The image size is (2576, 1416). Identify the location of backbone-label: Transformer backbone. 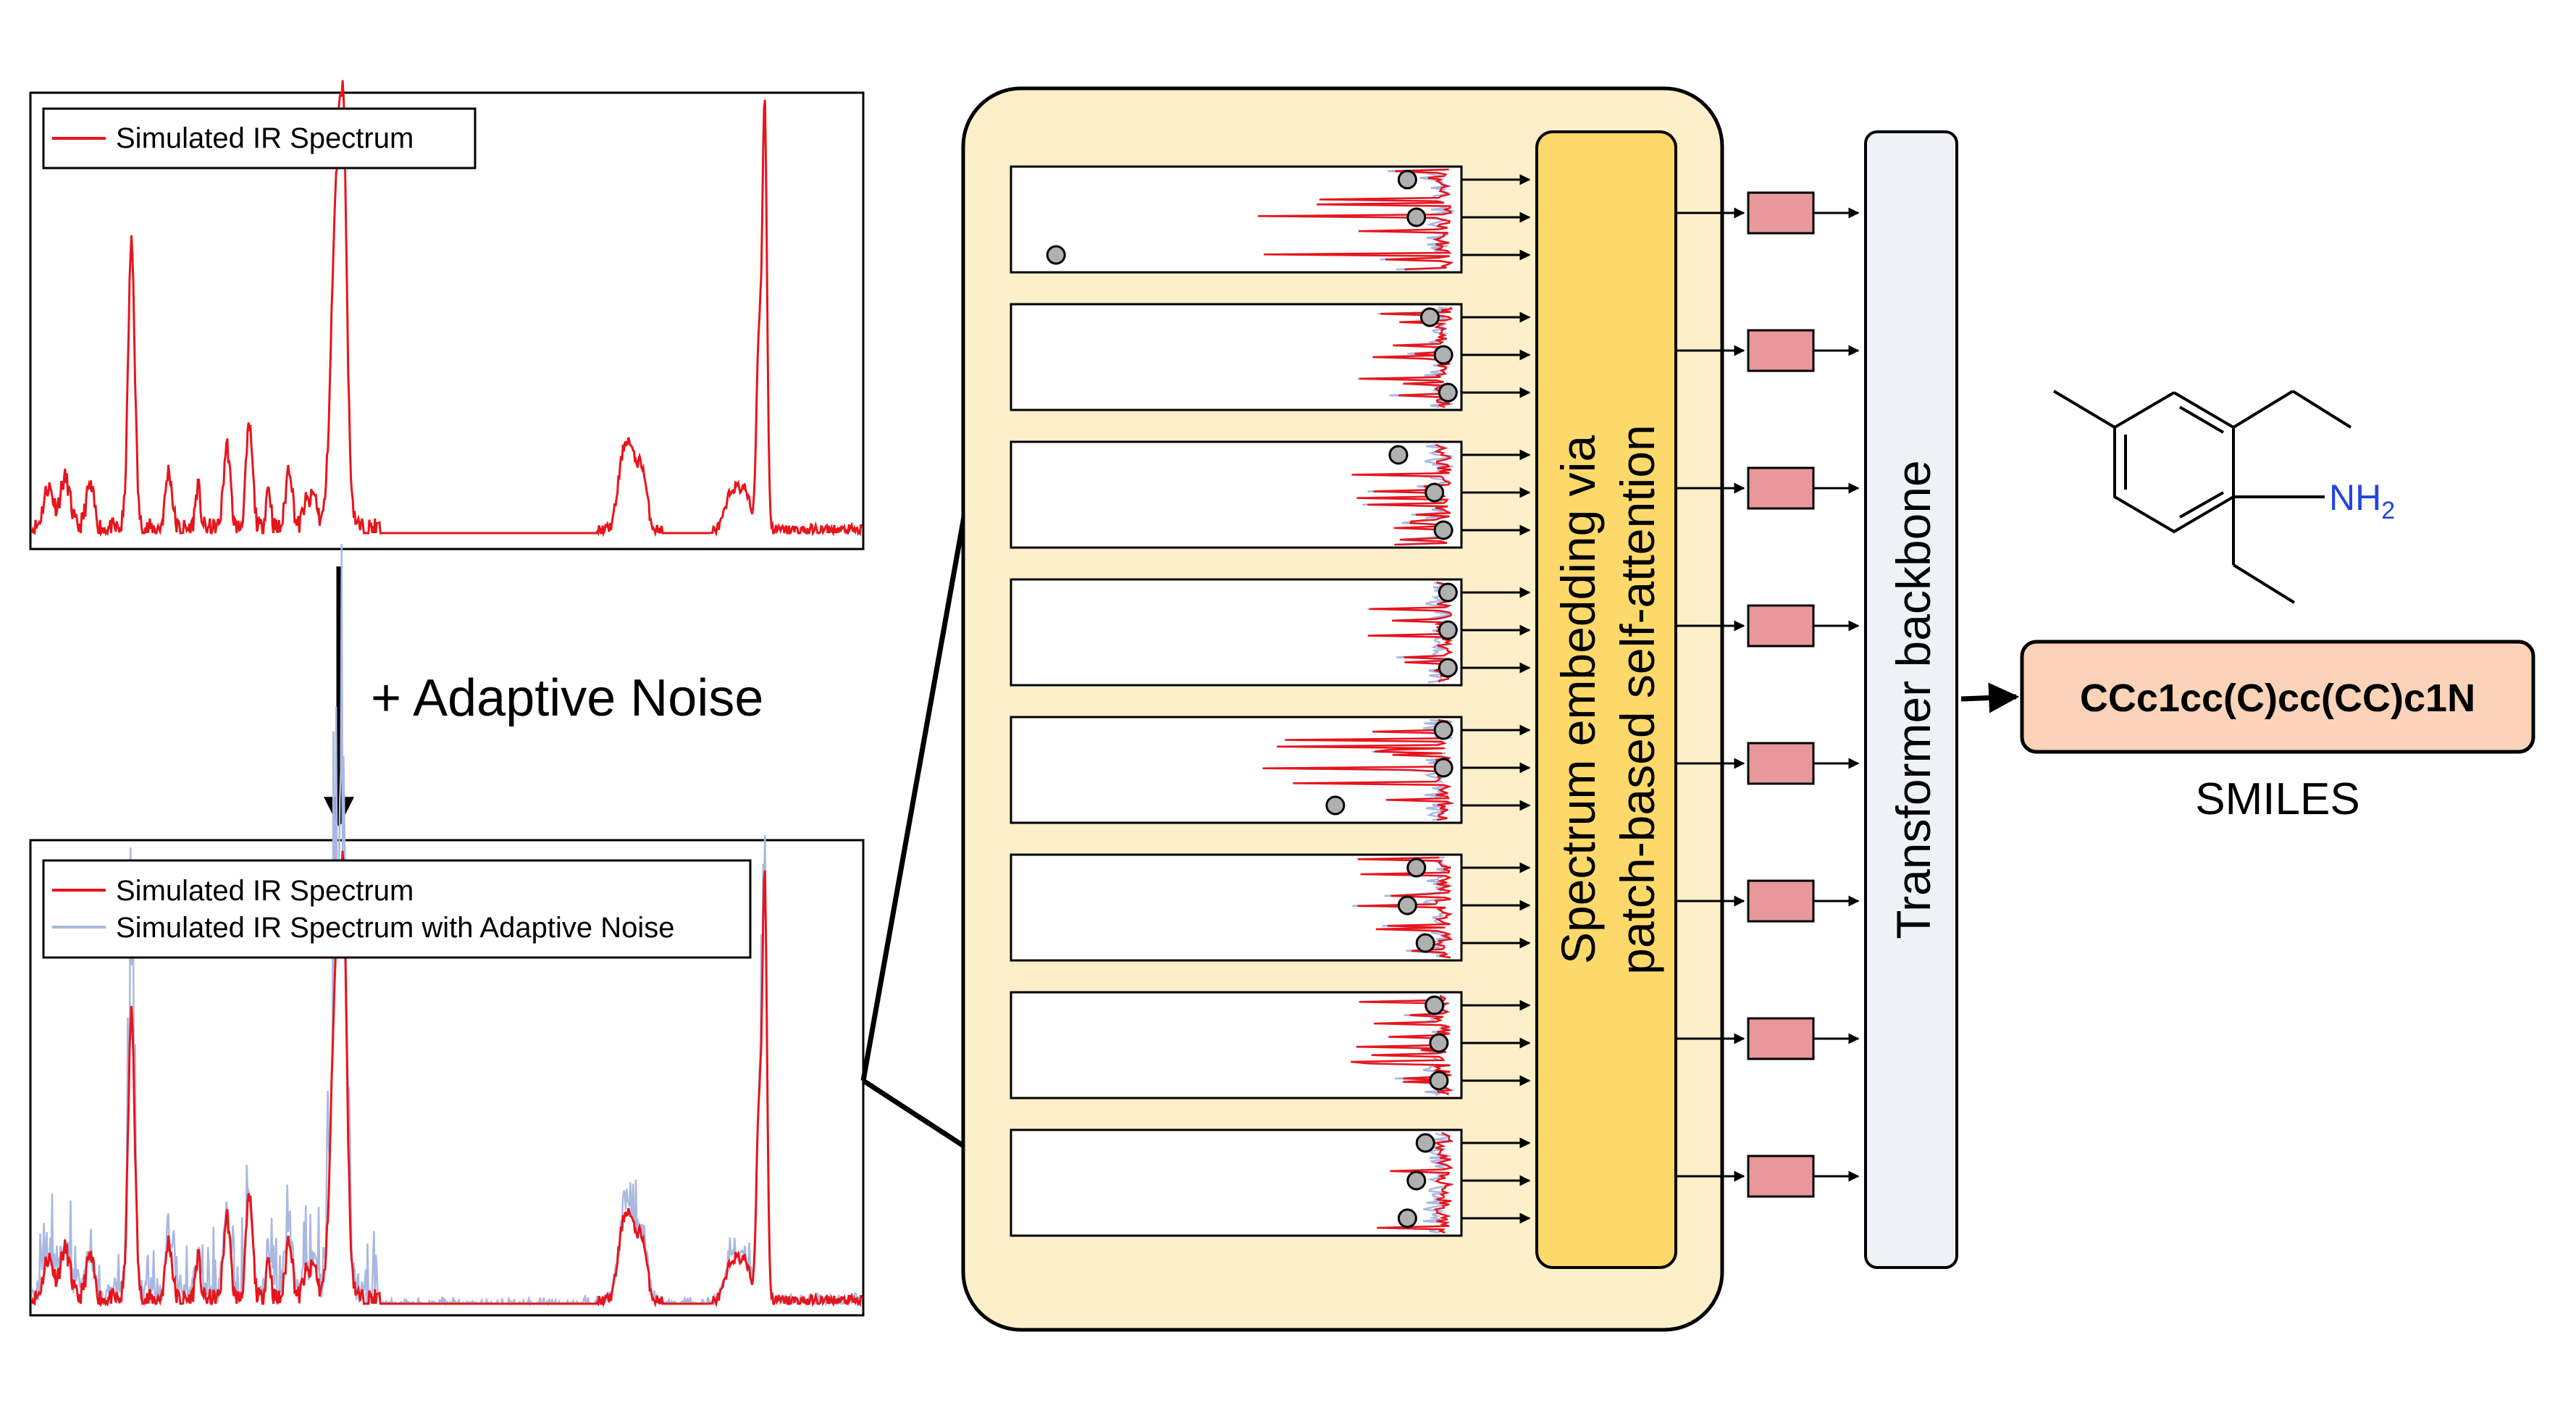
(1913, 699).